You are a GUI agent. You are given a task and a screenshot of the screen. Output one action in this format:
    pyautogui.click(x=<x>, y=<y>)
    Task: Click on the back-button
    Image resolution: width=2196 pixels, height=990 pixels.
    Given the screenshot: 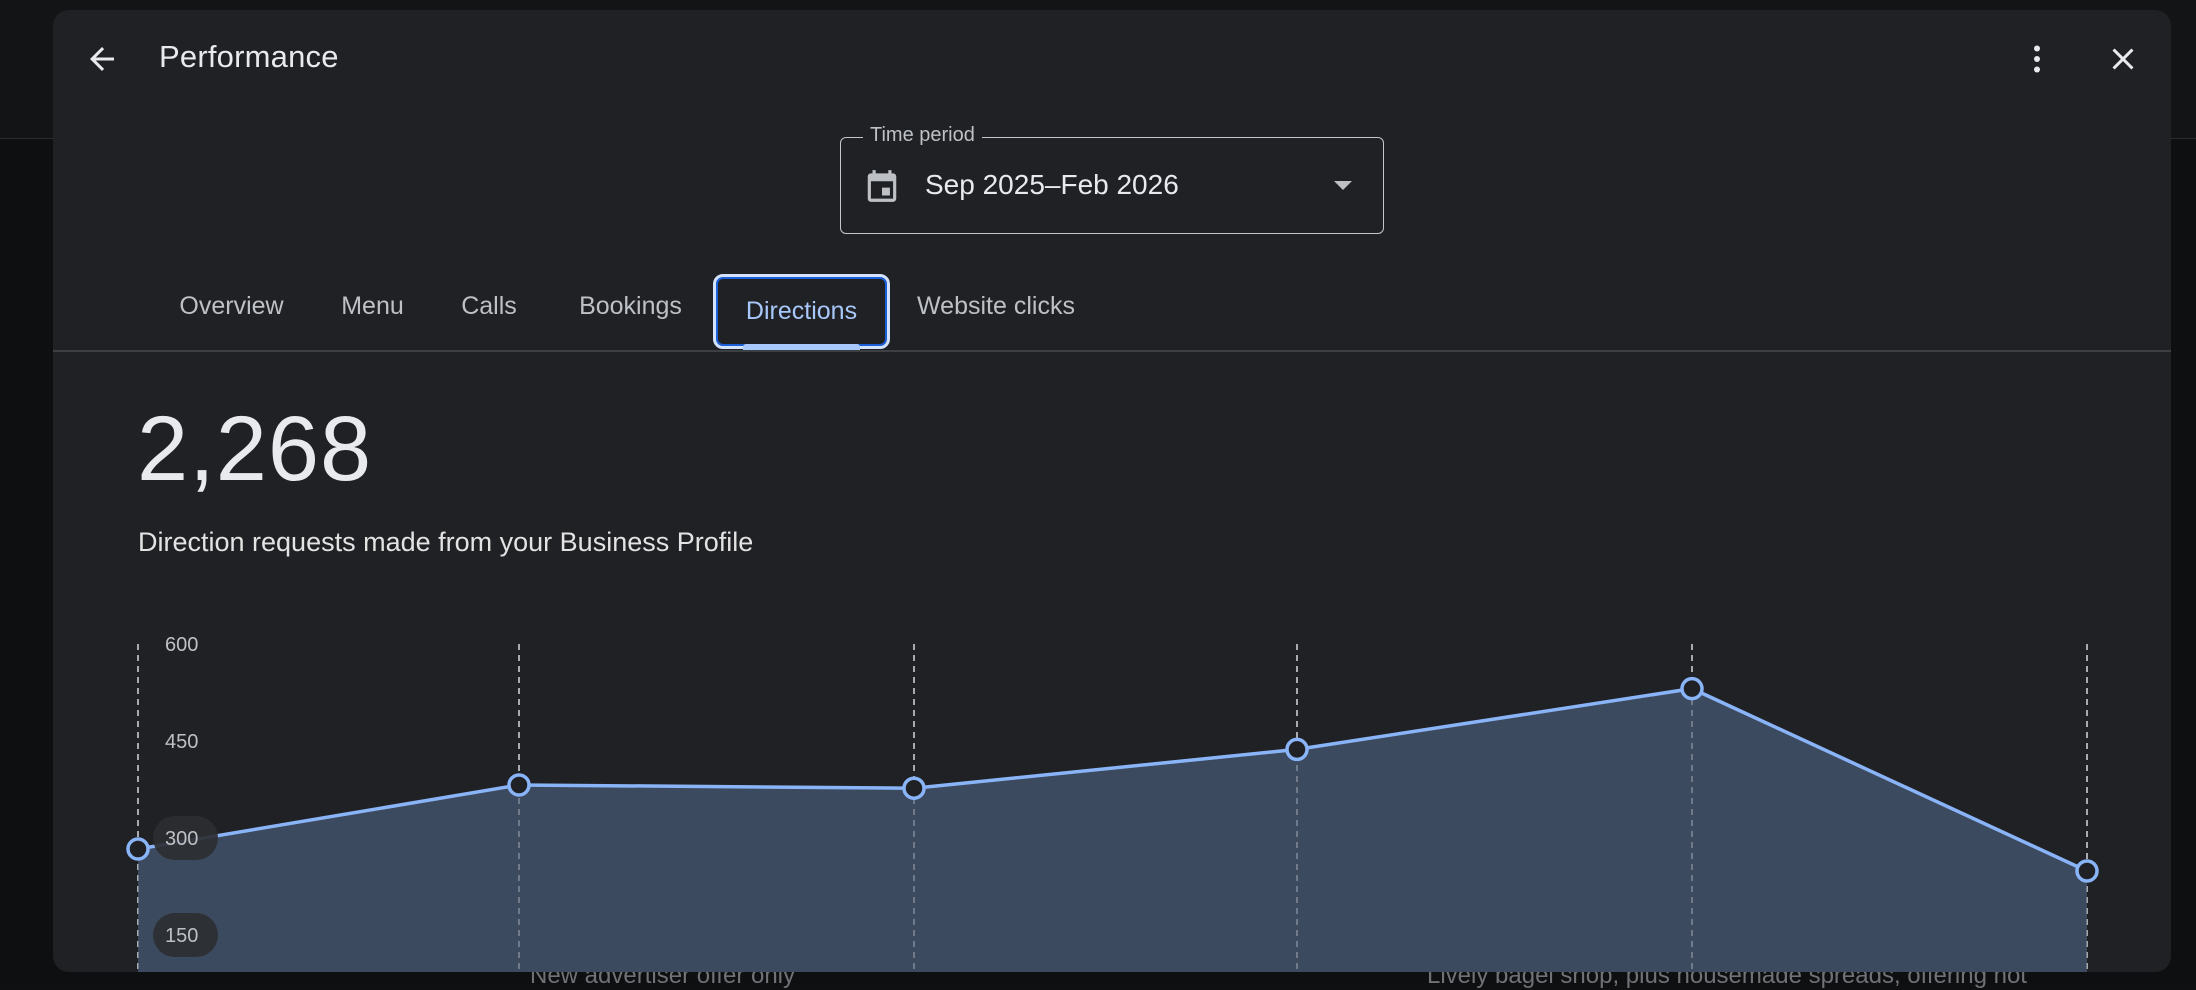 What is the action you would take?
    pyautogui.click(x=102, y=59)
    